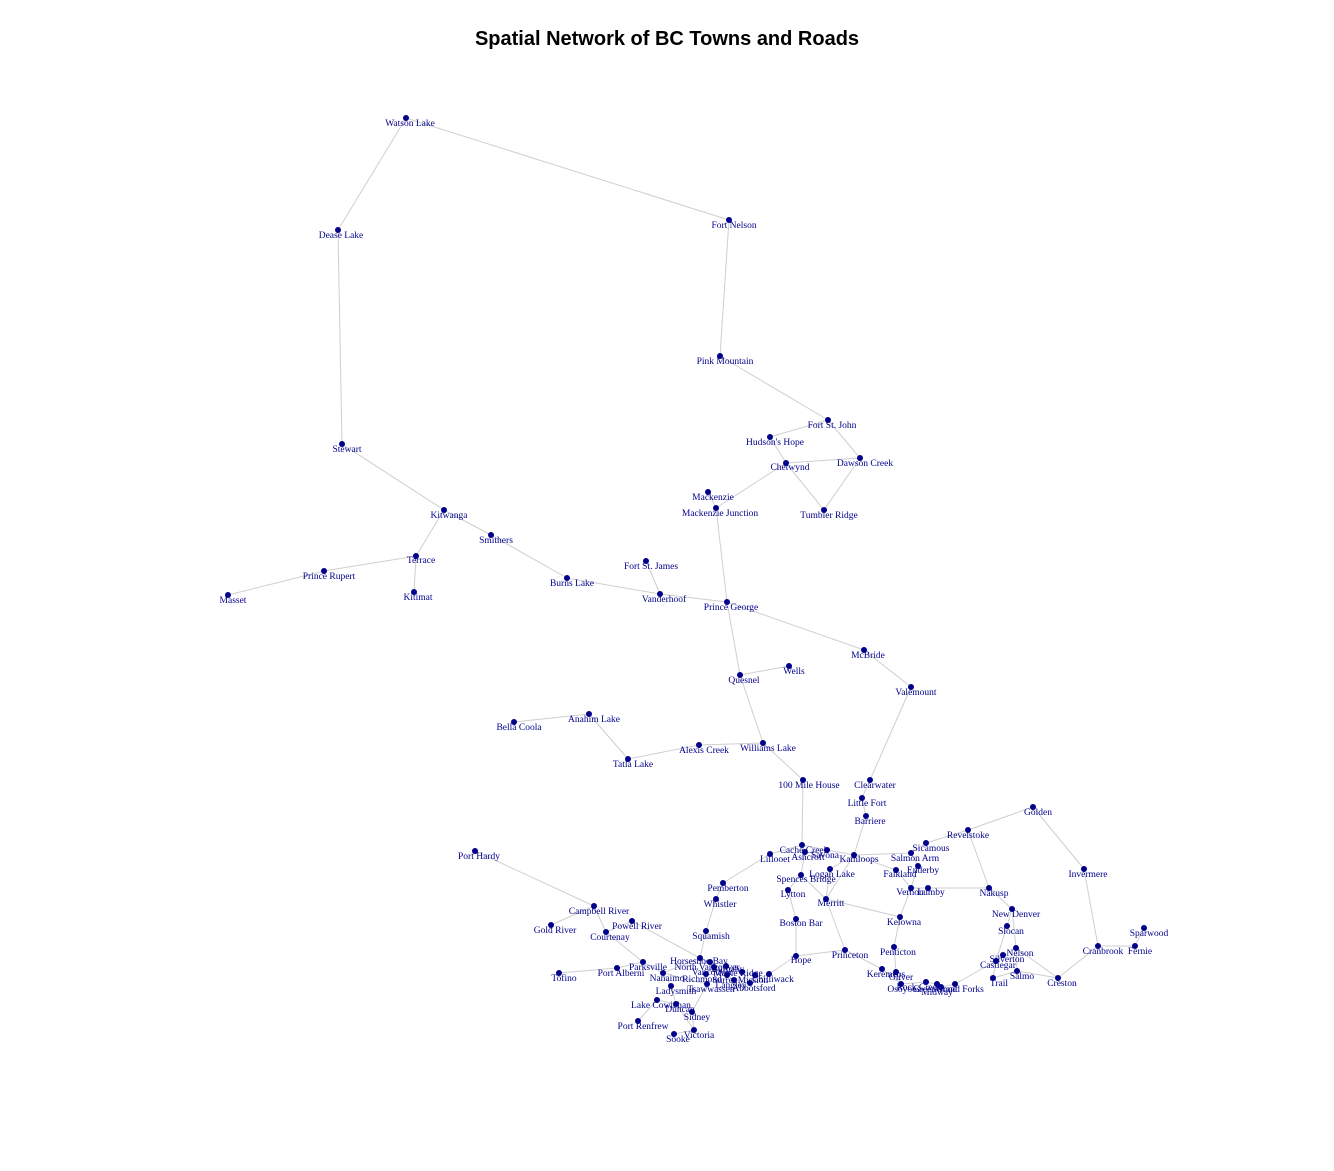  I want to click on town-node-tsawwassen: Tsawwassen, so click(711, 988).